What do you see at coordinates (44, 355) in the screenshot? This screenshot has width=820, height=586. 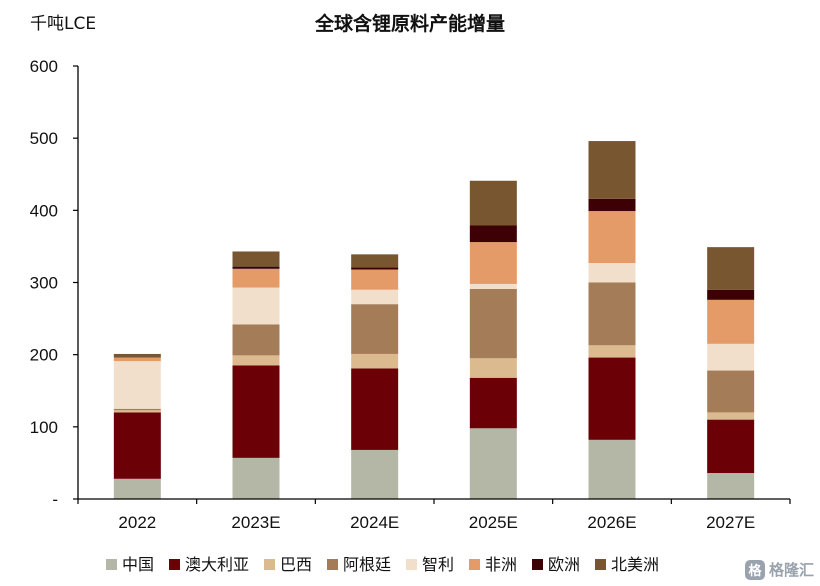 I see `y-tick-label: 200` at bounding box center [44, 355].